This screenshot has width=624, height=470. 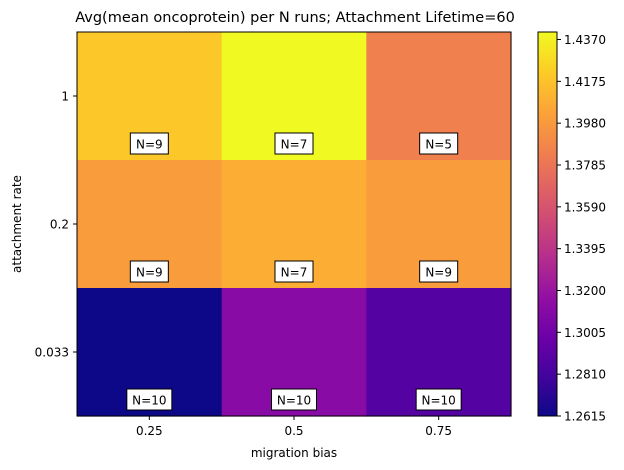 What do you see at coordinates (585, 207) in the screenshot?
I see `colorbar-tick-label: 1.3590` at bounding box center [585, 207].